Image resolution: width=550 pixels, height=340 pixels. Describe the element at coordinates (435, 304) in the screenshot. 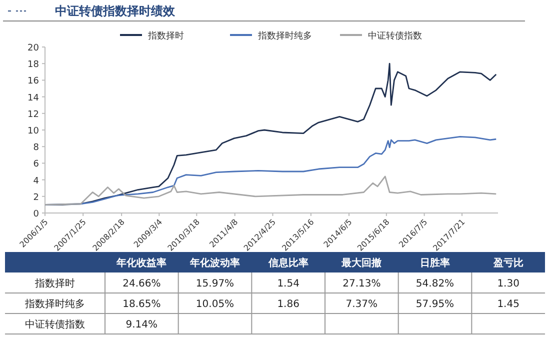

I see `text: 57.95%` at that location.